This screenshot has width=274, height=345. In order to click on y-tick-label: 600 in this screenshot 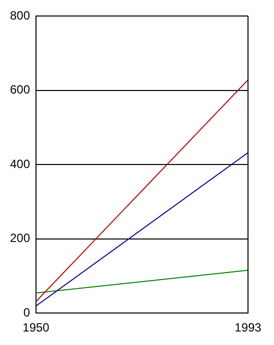, I will do `click(20, 89)`.